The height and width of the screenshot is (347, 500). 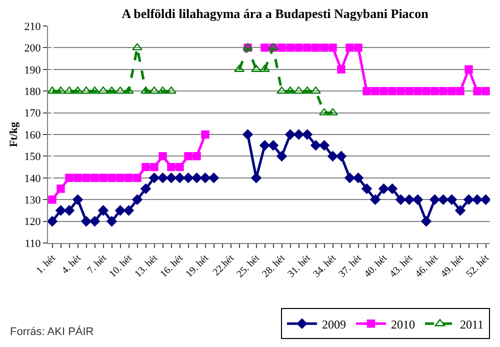 What do you see at coordinates (33, 178) in the screenshot?
I see `y-tick-label: 140` at bounding box center [33, 178].